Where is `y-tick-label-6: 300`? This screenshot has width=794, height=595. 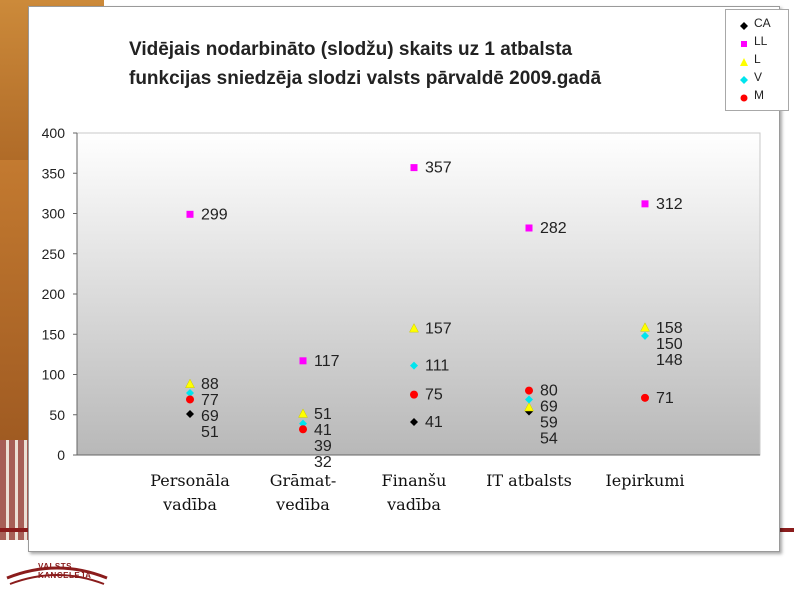
y-tick-label-6: 300 is located at coordinates (54, 214).